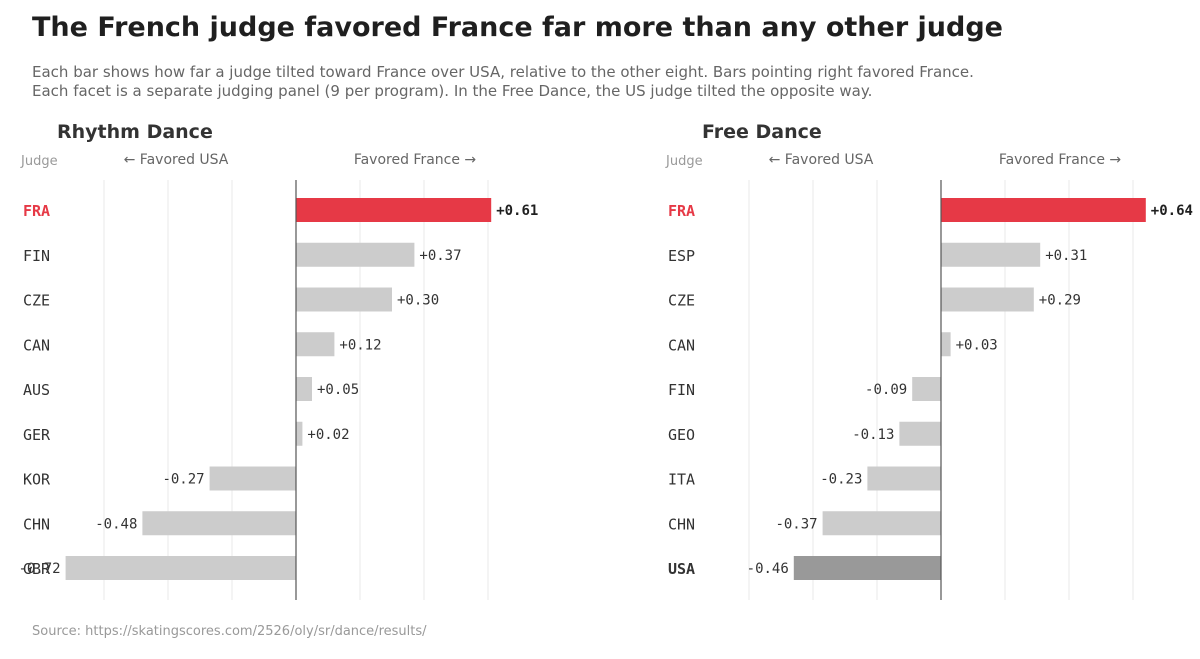  I want to click on value-label-usa: -0.46, so click(768, 569).